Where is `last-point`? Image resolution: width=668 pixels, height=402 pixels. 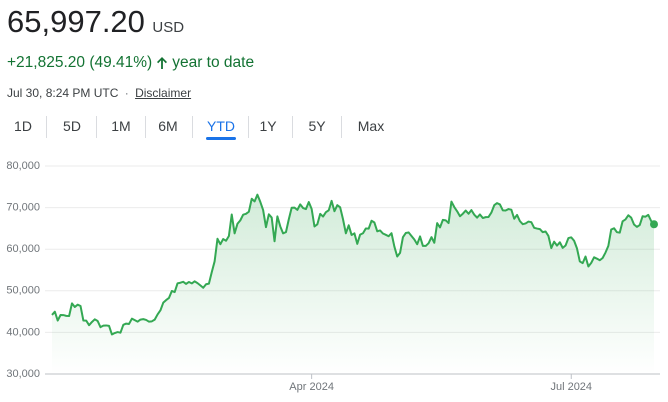
last-point is located at coordinates (654, 224).